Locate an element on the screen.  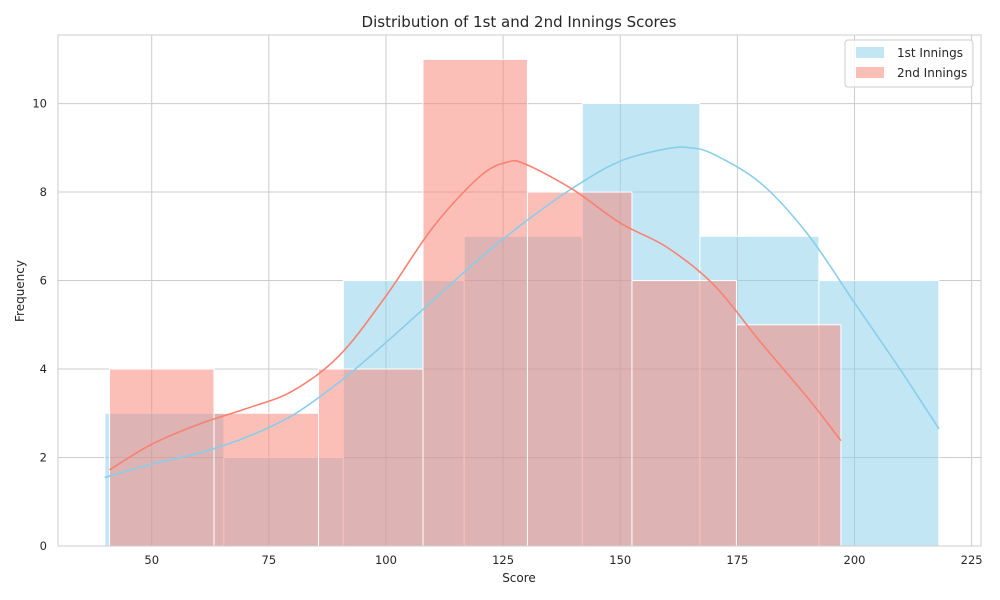
y-tick-label: 4 is located at coordinates (43, 369).